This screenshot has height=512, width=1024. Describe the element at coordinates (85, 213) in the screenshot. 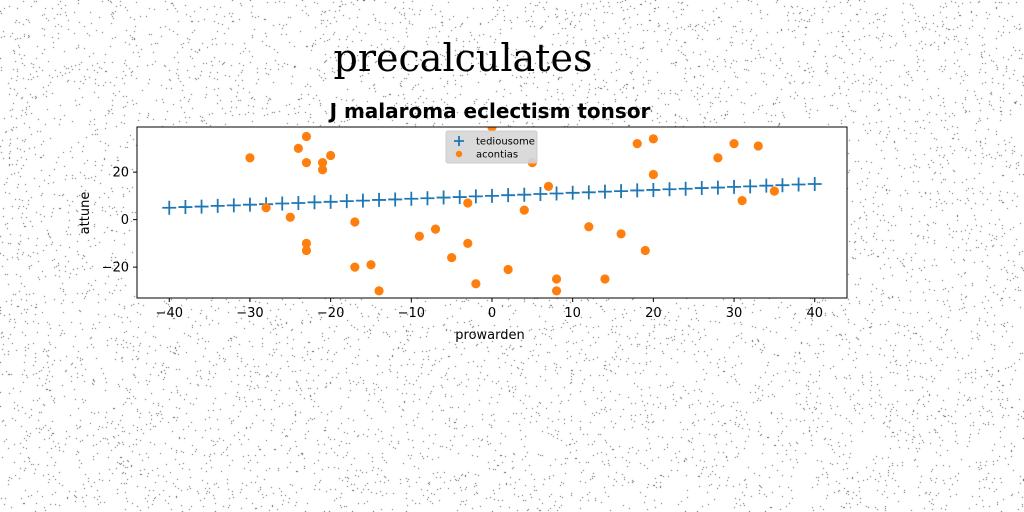

I see `y-axis-label: attune` at that location.